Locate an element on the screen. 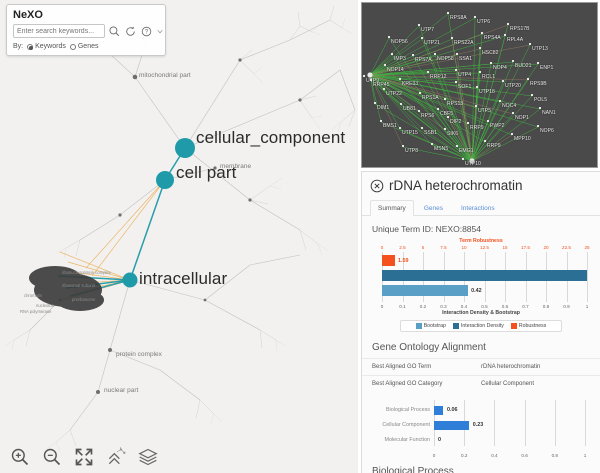  gene-label: RPS13 is located at coordinates (455, 104).